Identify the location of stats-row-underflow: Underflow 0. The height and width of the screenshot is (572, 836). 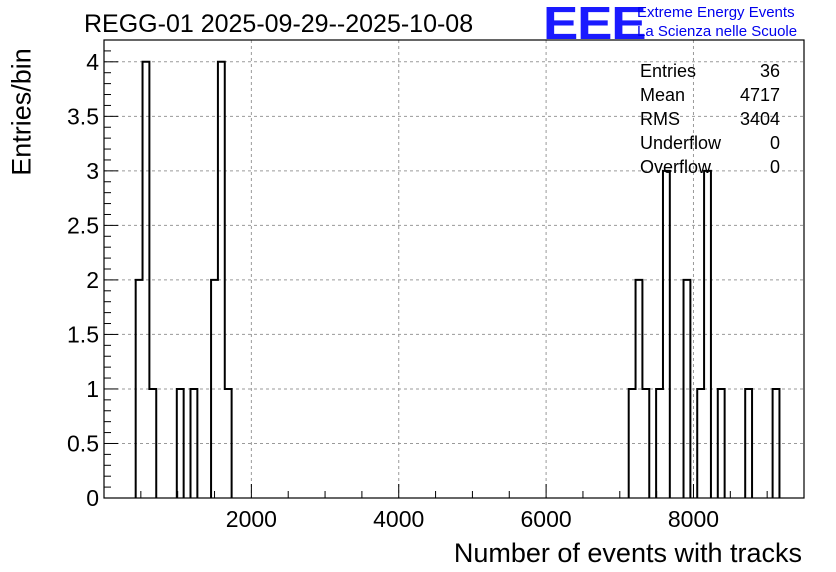
(710, 143).